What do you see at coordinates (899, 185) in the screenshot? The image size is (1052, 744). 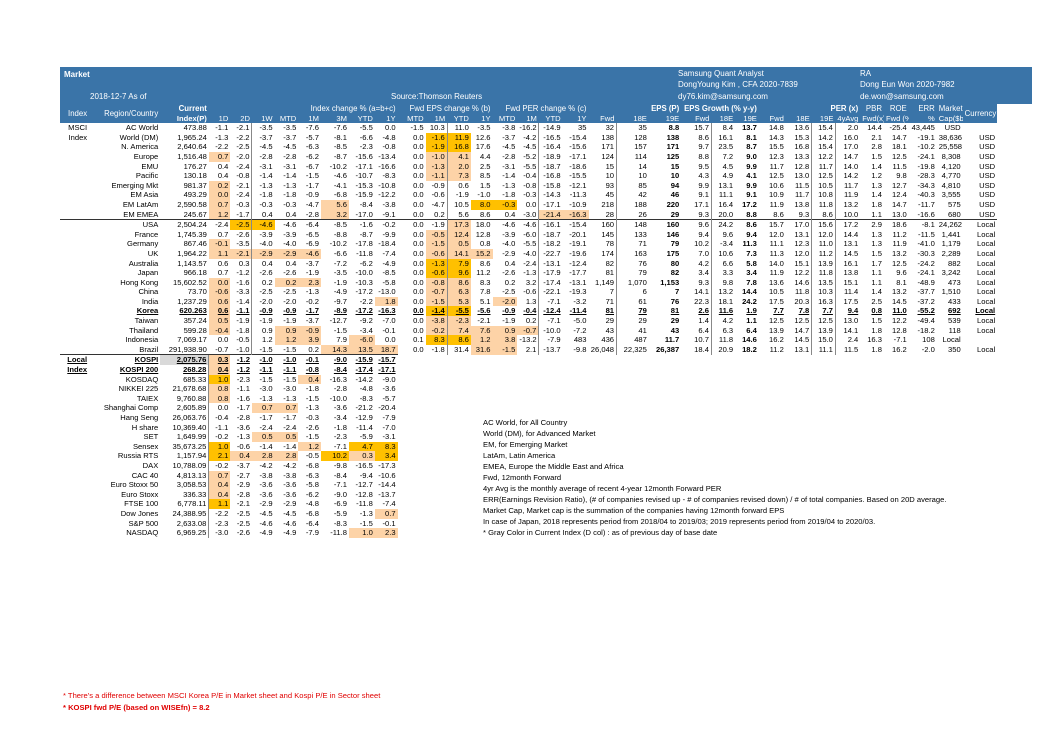 I see `data-cell: 12.7` at bounding box center [899, 185].